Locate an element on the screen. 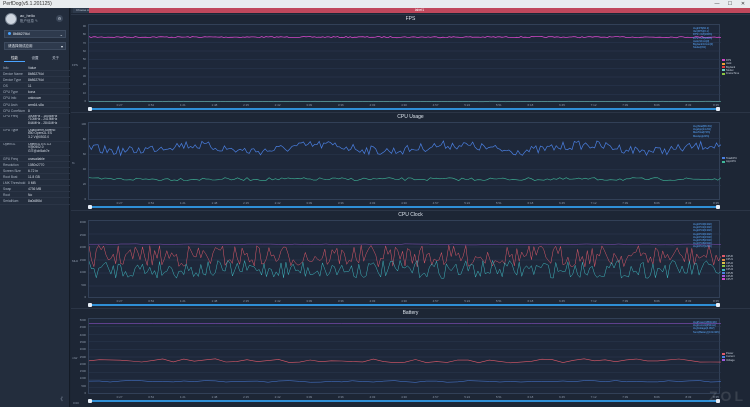  device-info-row: Swap 4736 MB is located at coordinates (35, 189).